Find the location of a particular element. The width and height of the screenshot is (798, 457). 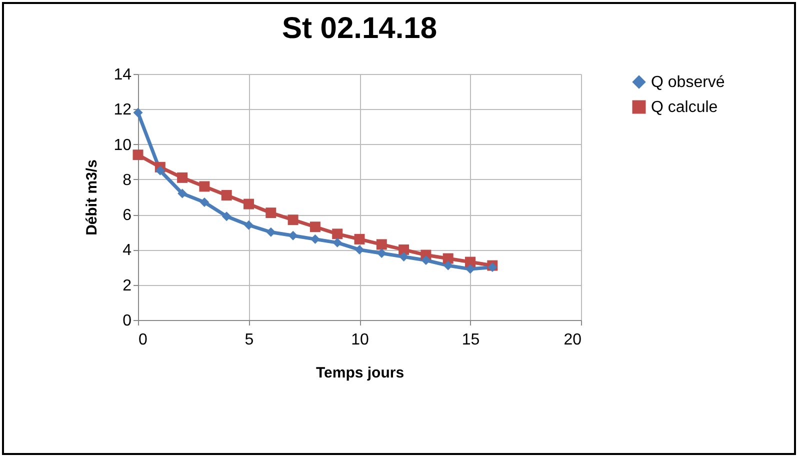

legend-label: Q observé is located at coordinates (688, 82).